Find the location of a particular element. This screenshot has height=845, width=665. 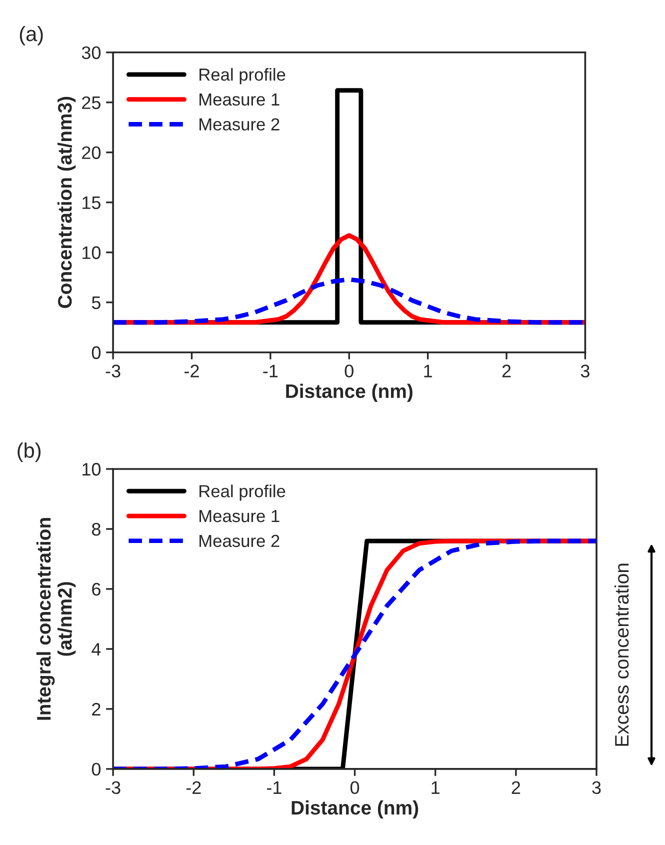

chart-title: (b) is located at coordinates (29, 452).